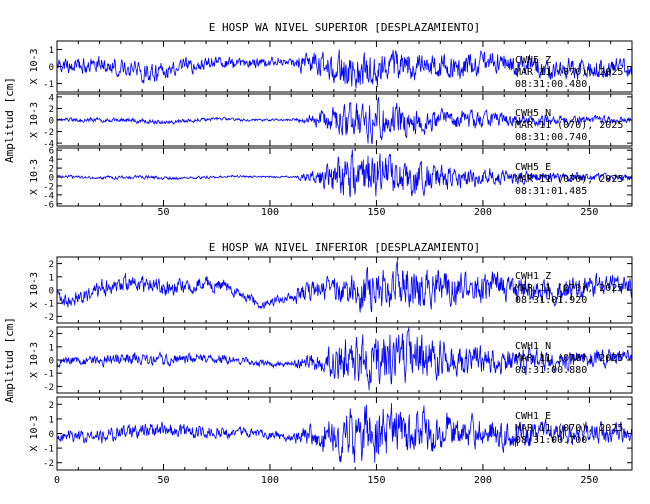 The width and height of the screenshot is (650, 504). Describe the element at coordinates (551, 191) in the screenshot. I see `time-label: 08:31:01.485` at that location.